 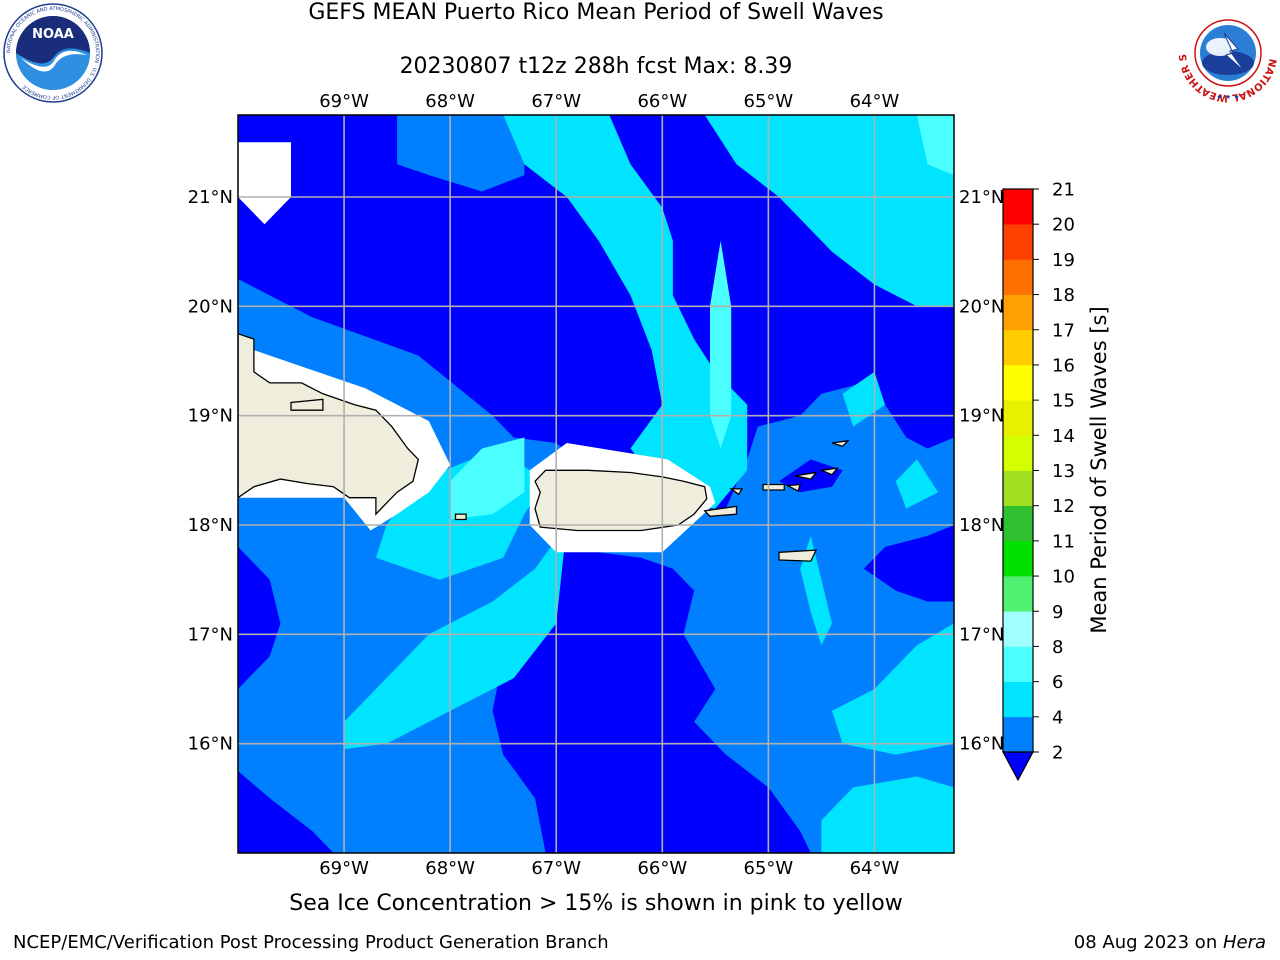 What do you see at coordinates (1057, 682) in the screenshot?
I see `colorbar-tick-label: 6` at bounding box center [1057, 682].